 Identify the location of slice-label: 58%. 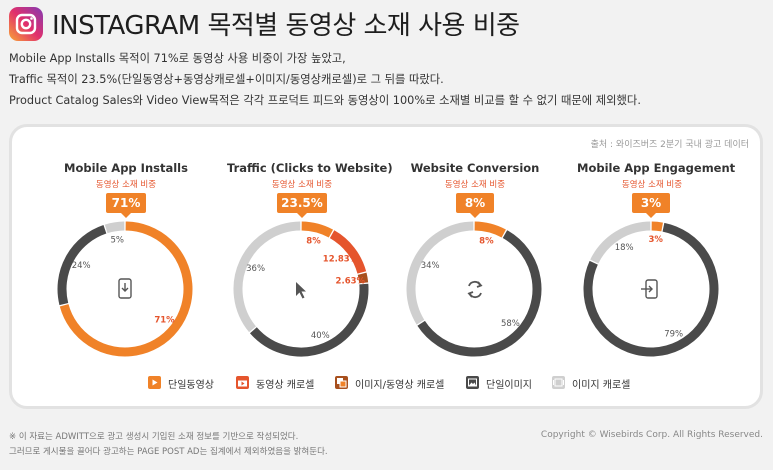
(510, 324).